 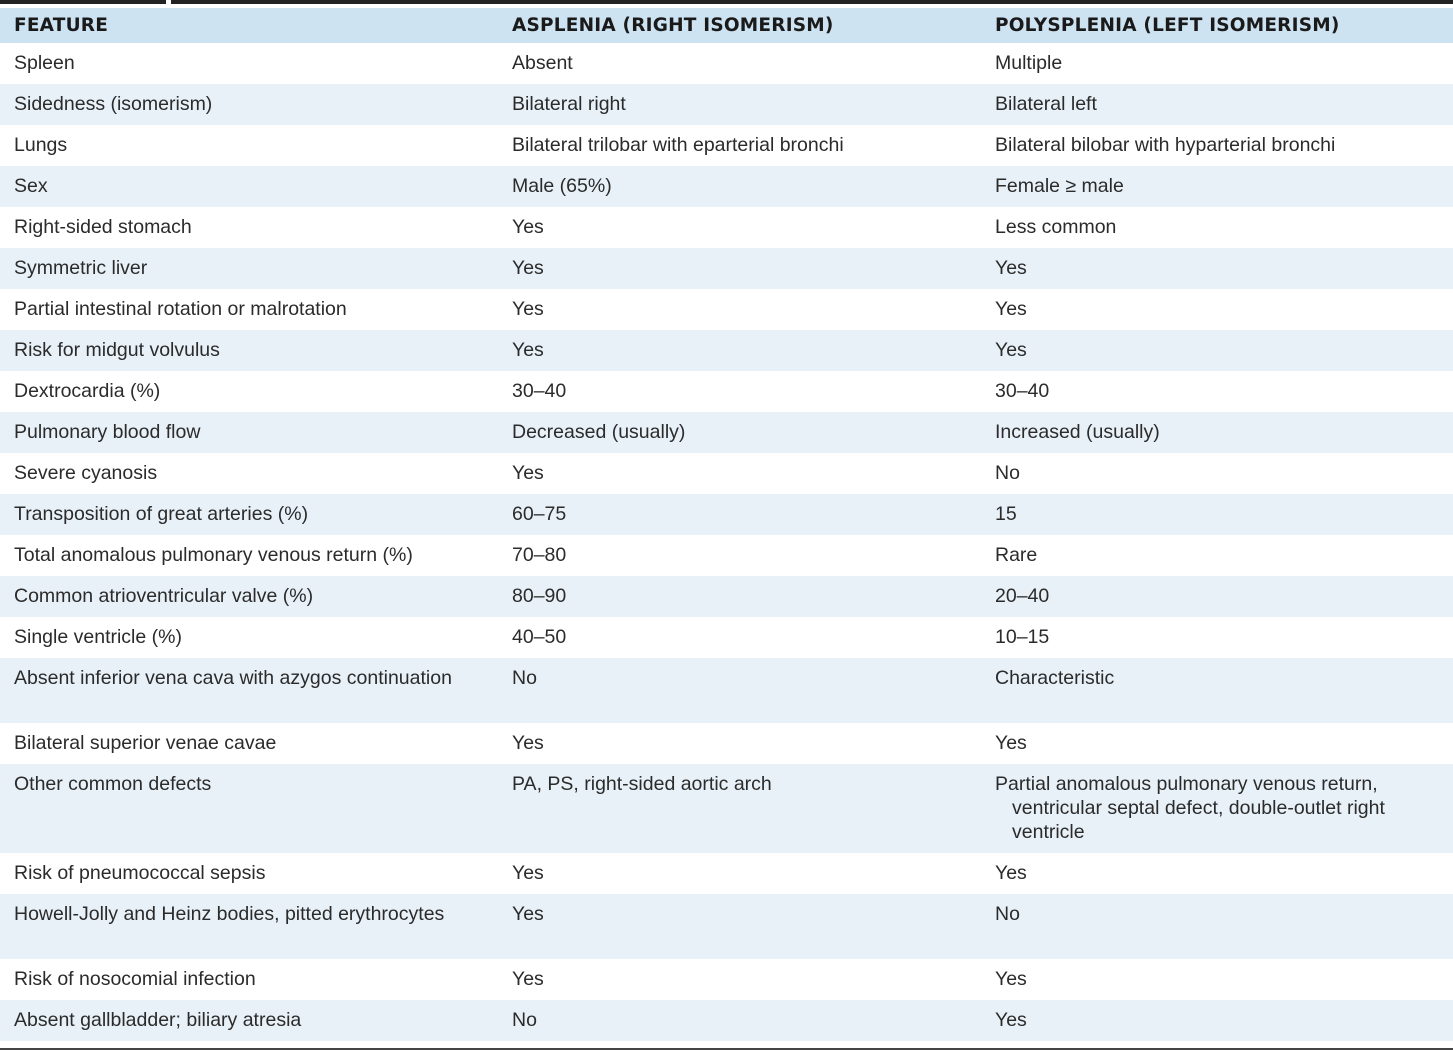 What do you see at coordinates (135, 979) in the screenshot?
I see `feature-cell: Risk of nosocomial infection` at bounding box center [135, 979].